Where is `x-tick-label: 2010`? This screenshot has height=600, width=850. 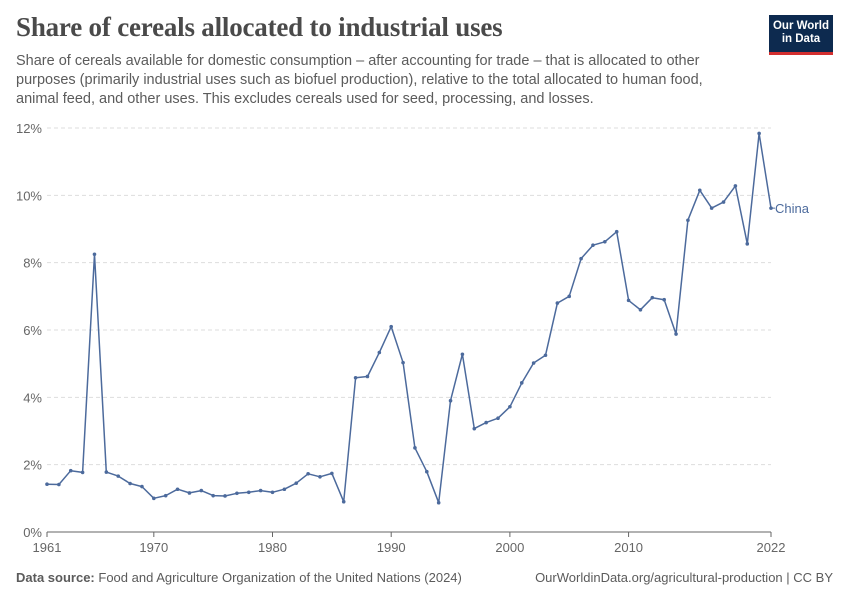 x-tick-label: 2010 is located at coordinates (628, 547).